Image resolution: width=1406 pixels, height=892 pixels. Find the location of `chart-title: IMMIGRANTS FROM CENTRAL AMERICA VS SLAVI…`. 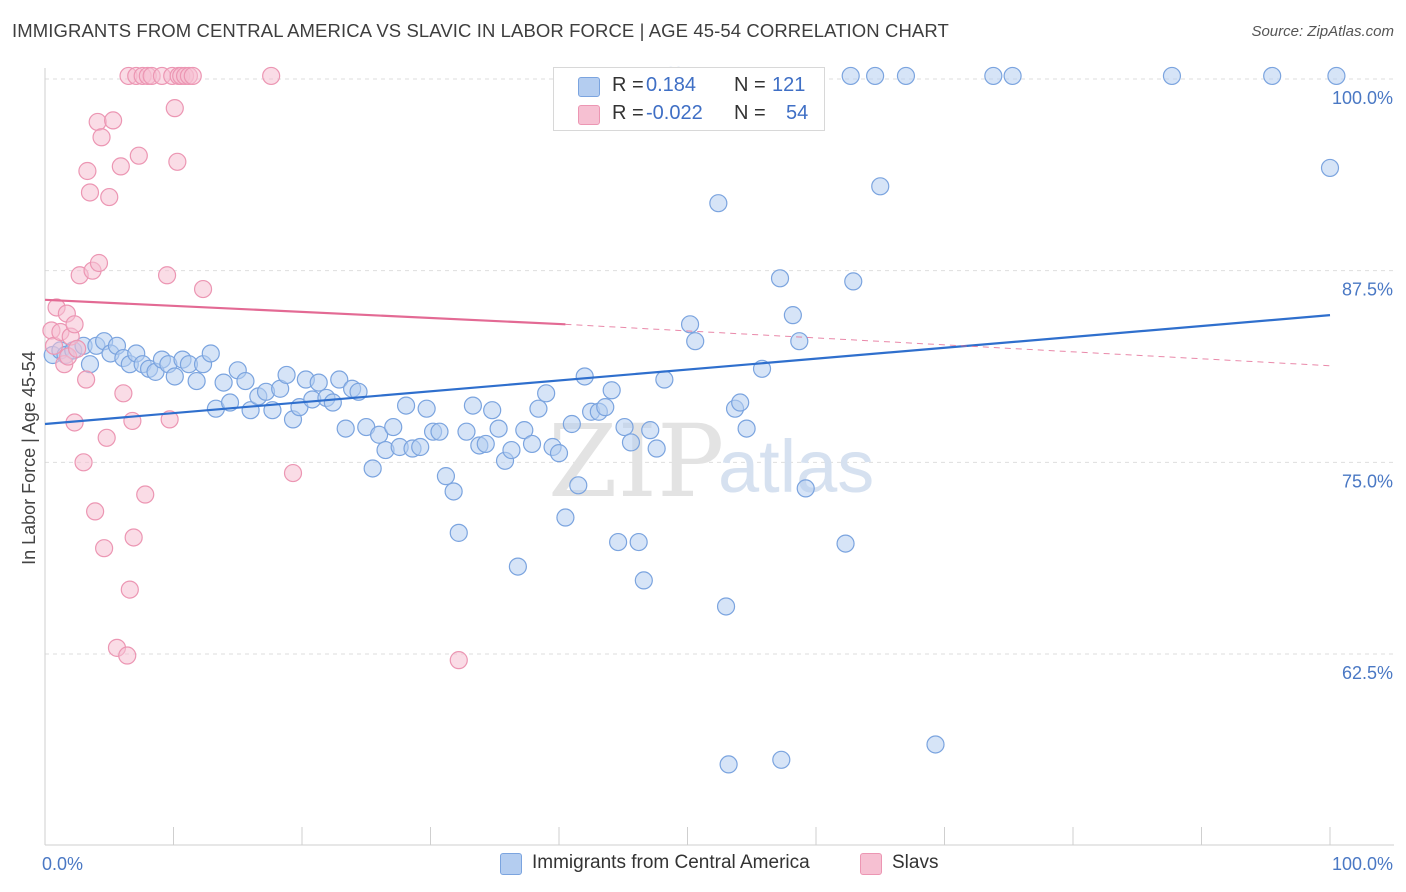

chart-title: IMMIGRANTS FROM CENTRAL AMERICA VS SLAVI… is located at coordinates (480, 30).